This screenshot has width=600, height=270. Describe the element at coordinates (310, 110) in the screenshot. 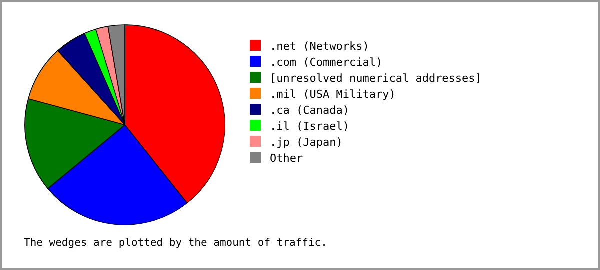

I see `legend-label: .ca (Canada)` at that location.